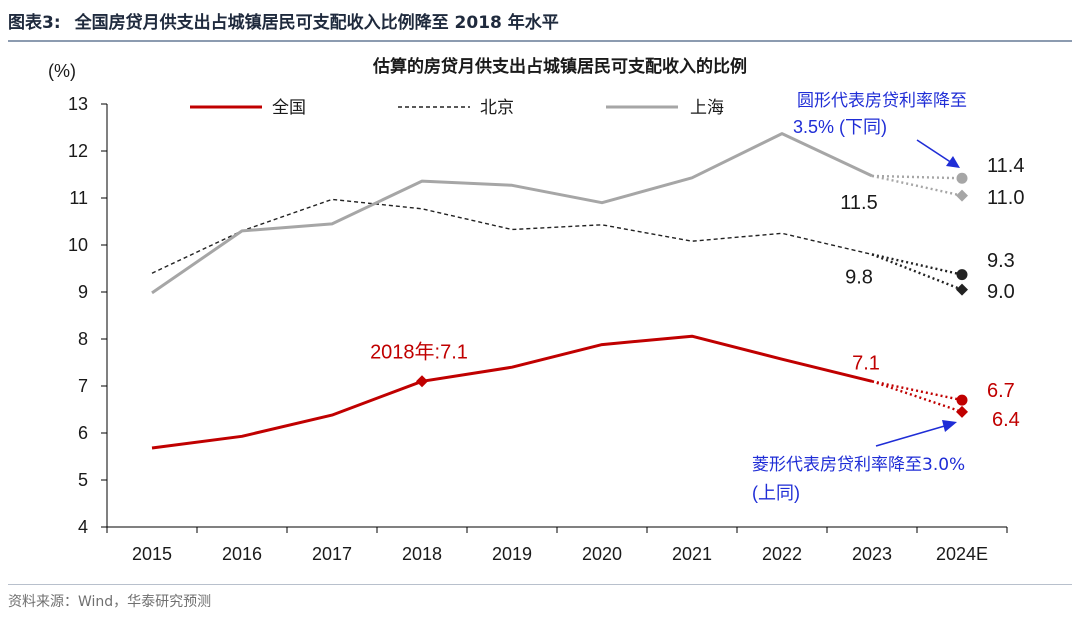  What do you see at coordinates (1001, 391) in the screenshot?
I see `label-national-2024-round: 6.7` at bounding box center [1001, 391].